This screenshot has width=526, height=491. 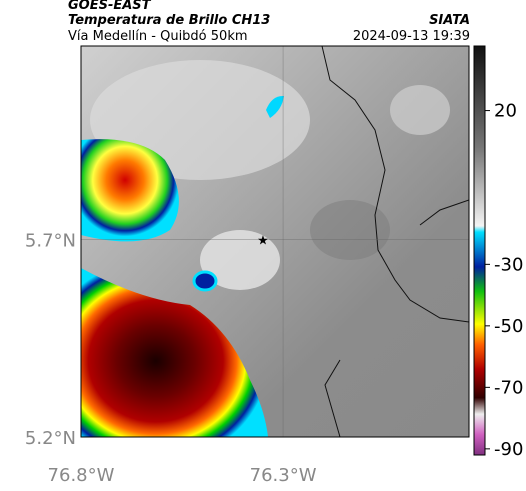 What do you see at coordinates (449, 20) in the screenshot?
I see `source: SIATA` at bounding box center [449, 20].